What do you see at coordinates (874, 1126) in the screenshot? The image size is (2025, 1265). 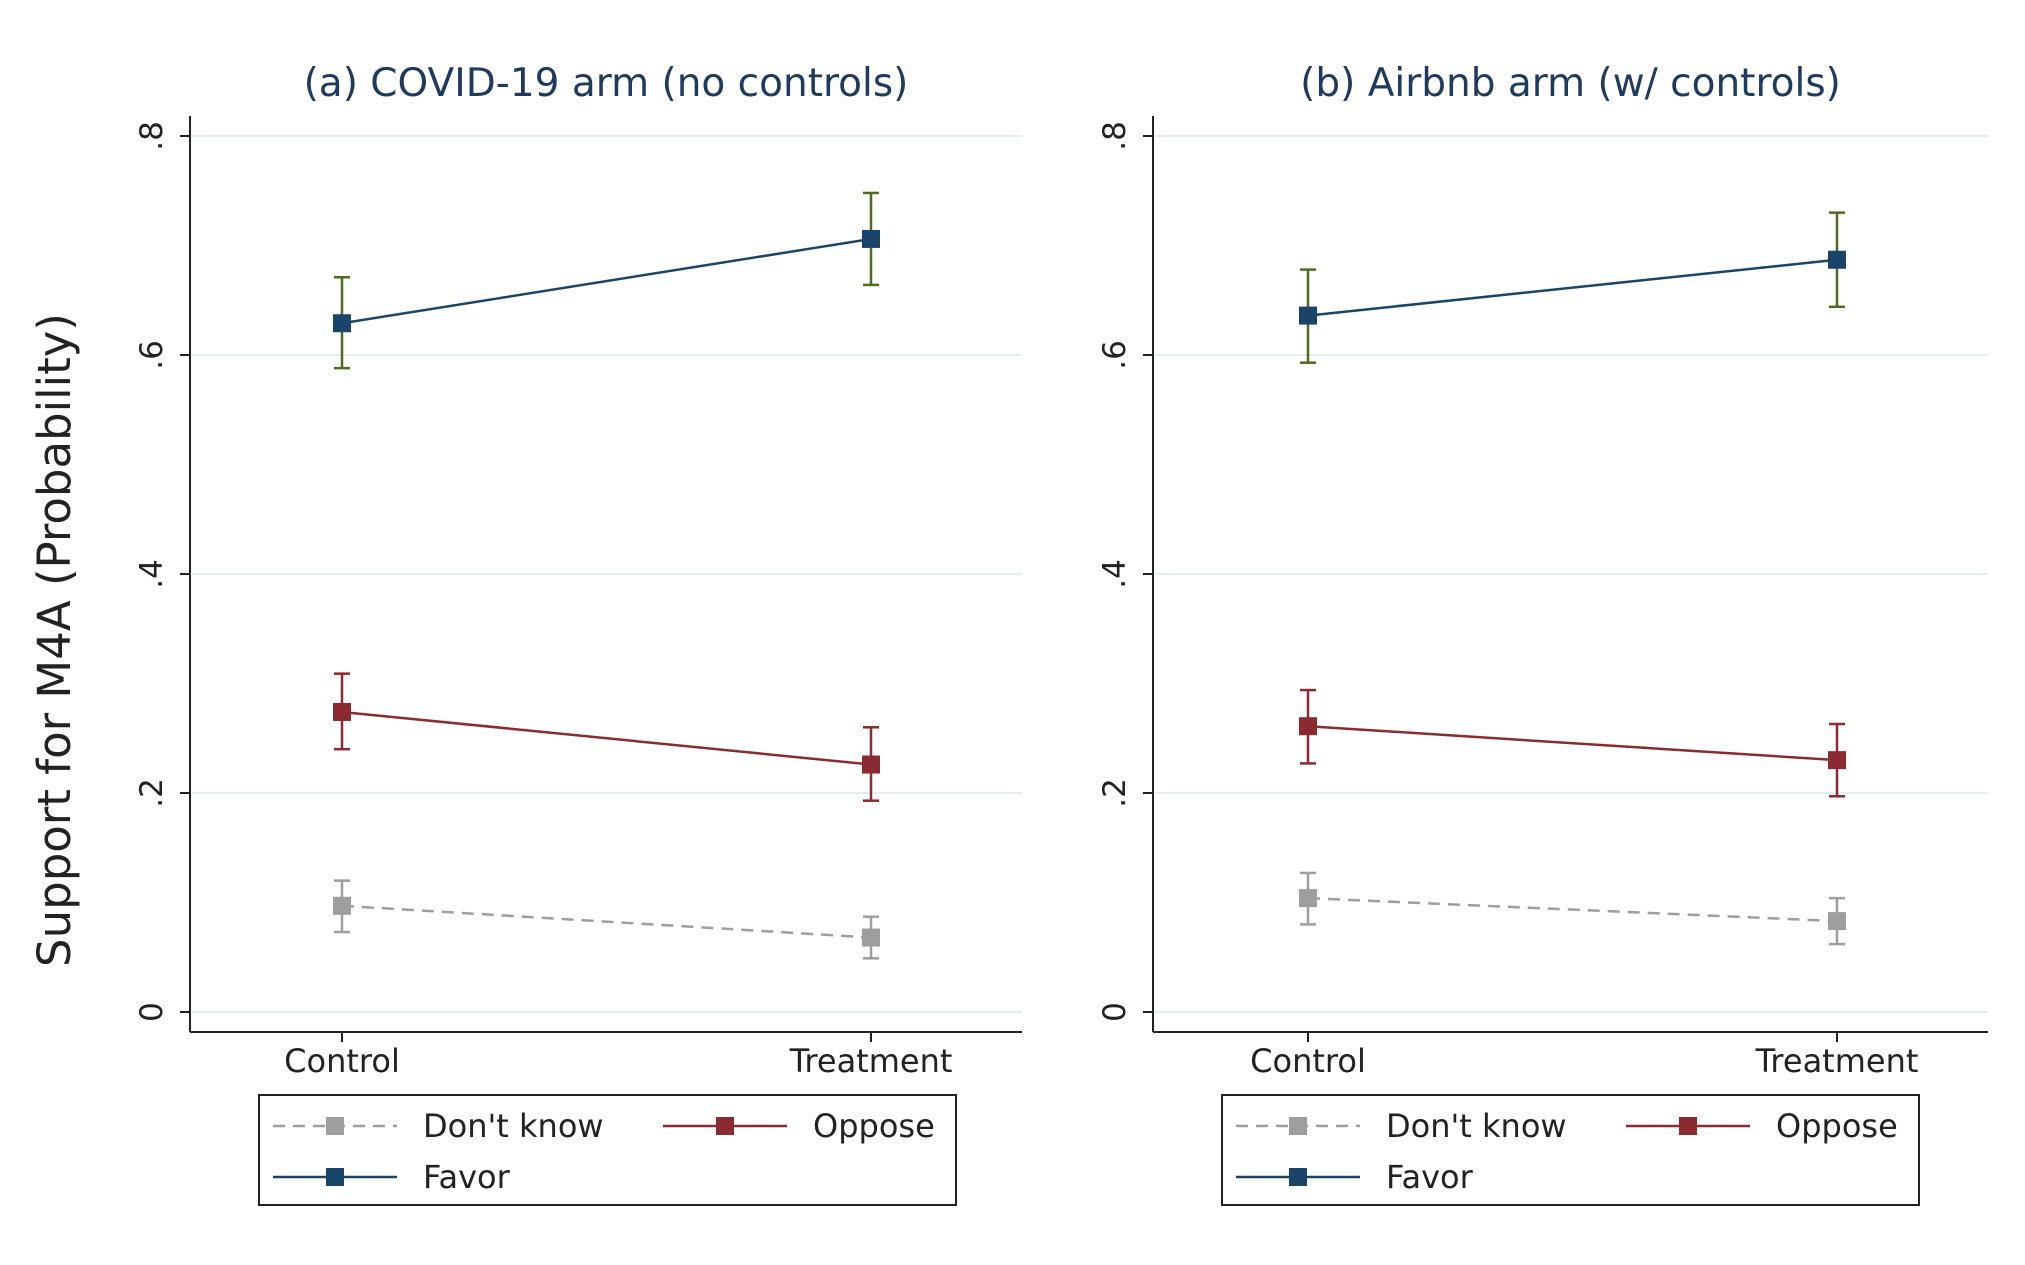 I see `panel-a-legend-label-oppose: Oppose` at bounding box center [874, 1126].